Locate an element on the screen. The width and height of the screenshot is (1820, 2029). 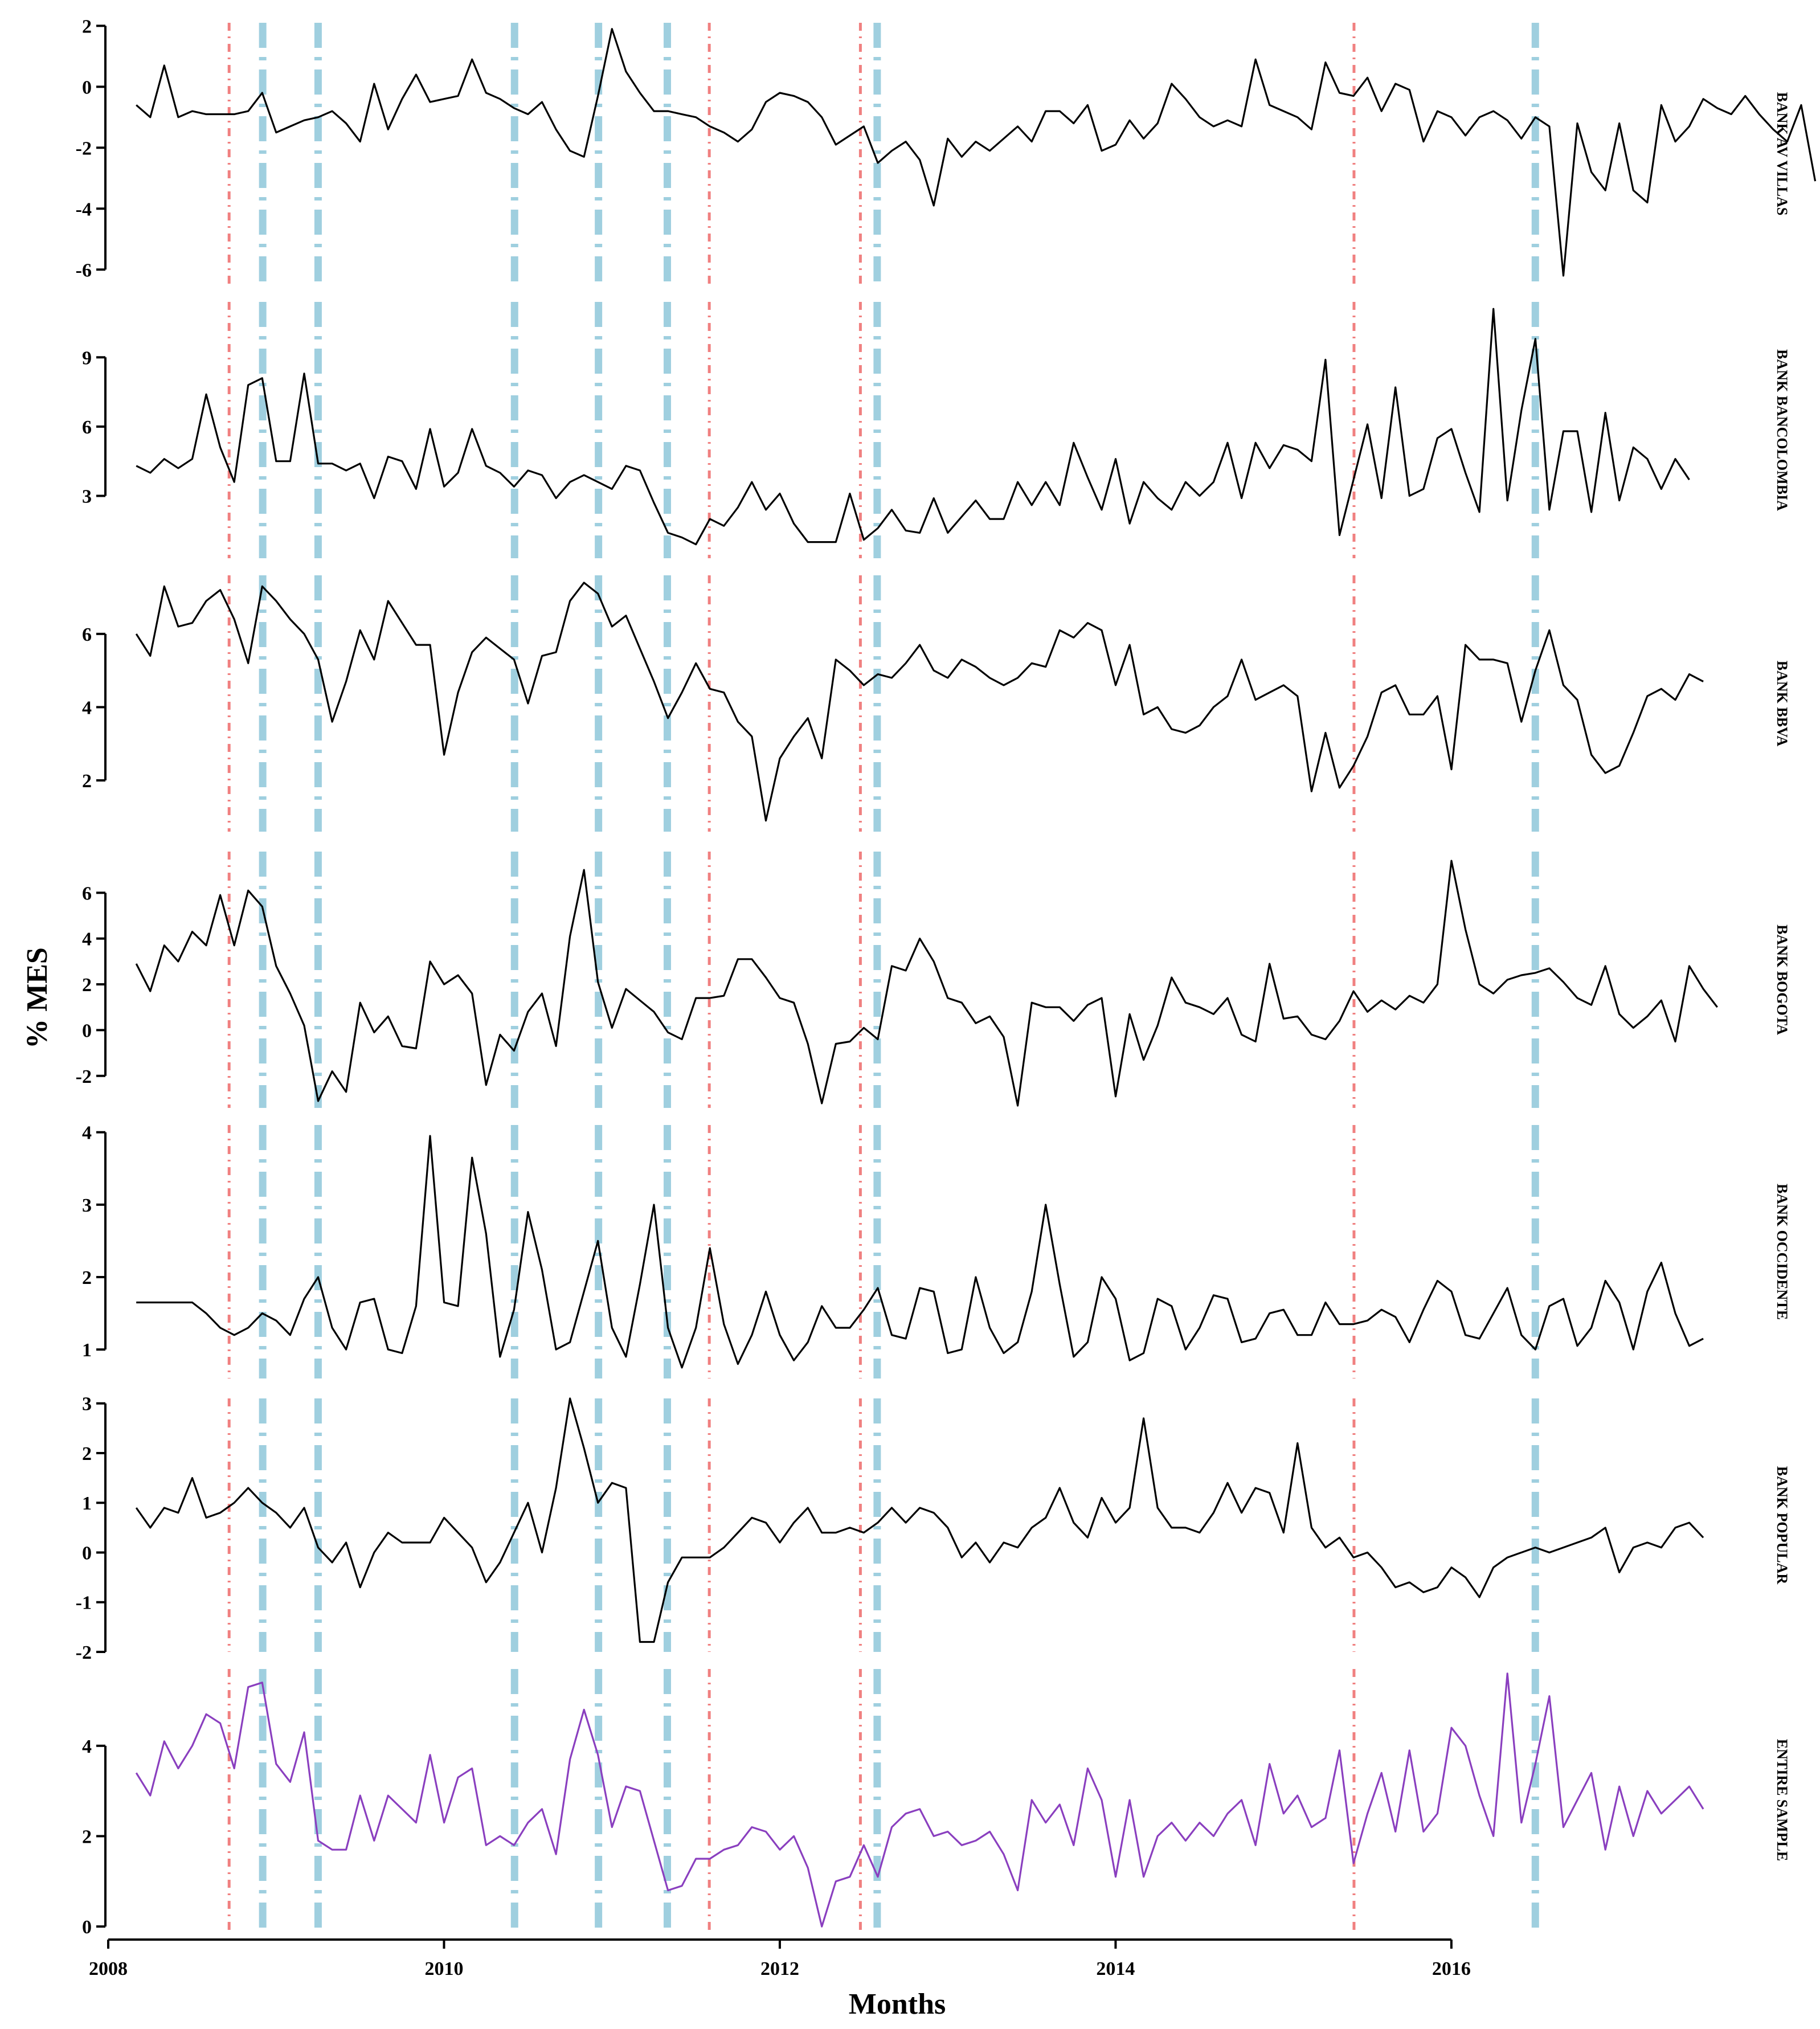
panel-bank-bogota: 6 4 2 0 -2 BANK BOGOTA is located at coordinates (933, 980).